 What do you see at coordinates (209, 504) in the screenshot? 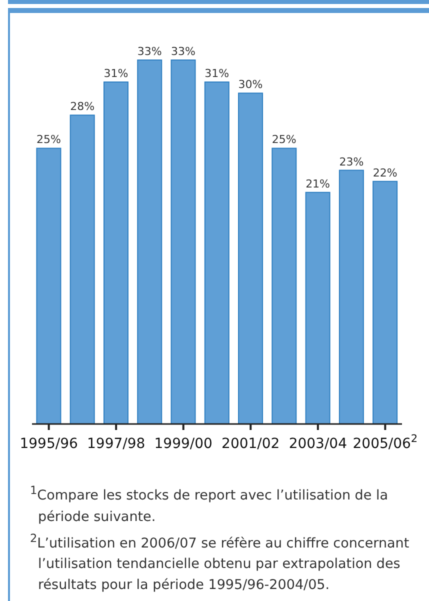
I see `text: $^{1}$Compare les stocks de report avec l’utilisation de la période suivante.` at bounding box center [209, 504].